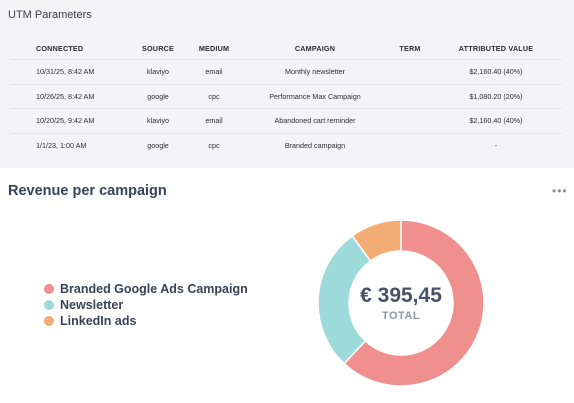 Image resolution: width=574 pixels, height=403 pixels. I want to click on donut-svg, so click(401, 303).